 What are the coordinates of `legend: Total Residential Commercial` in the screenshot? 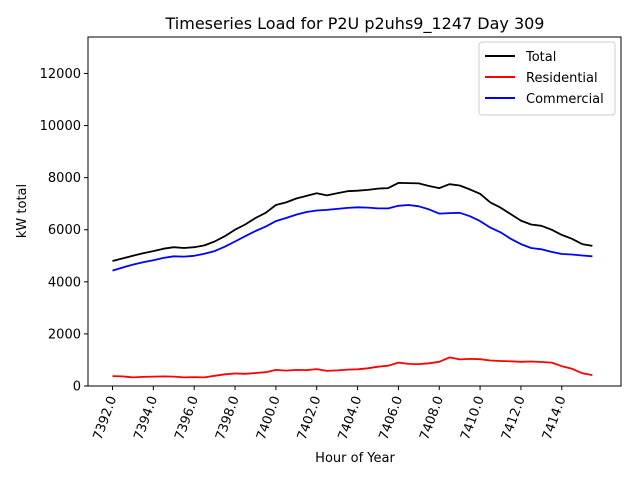 It's located at (547, 78).